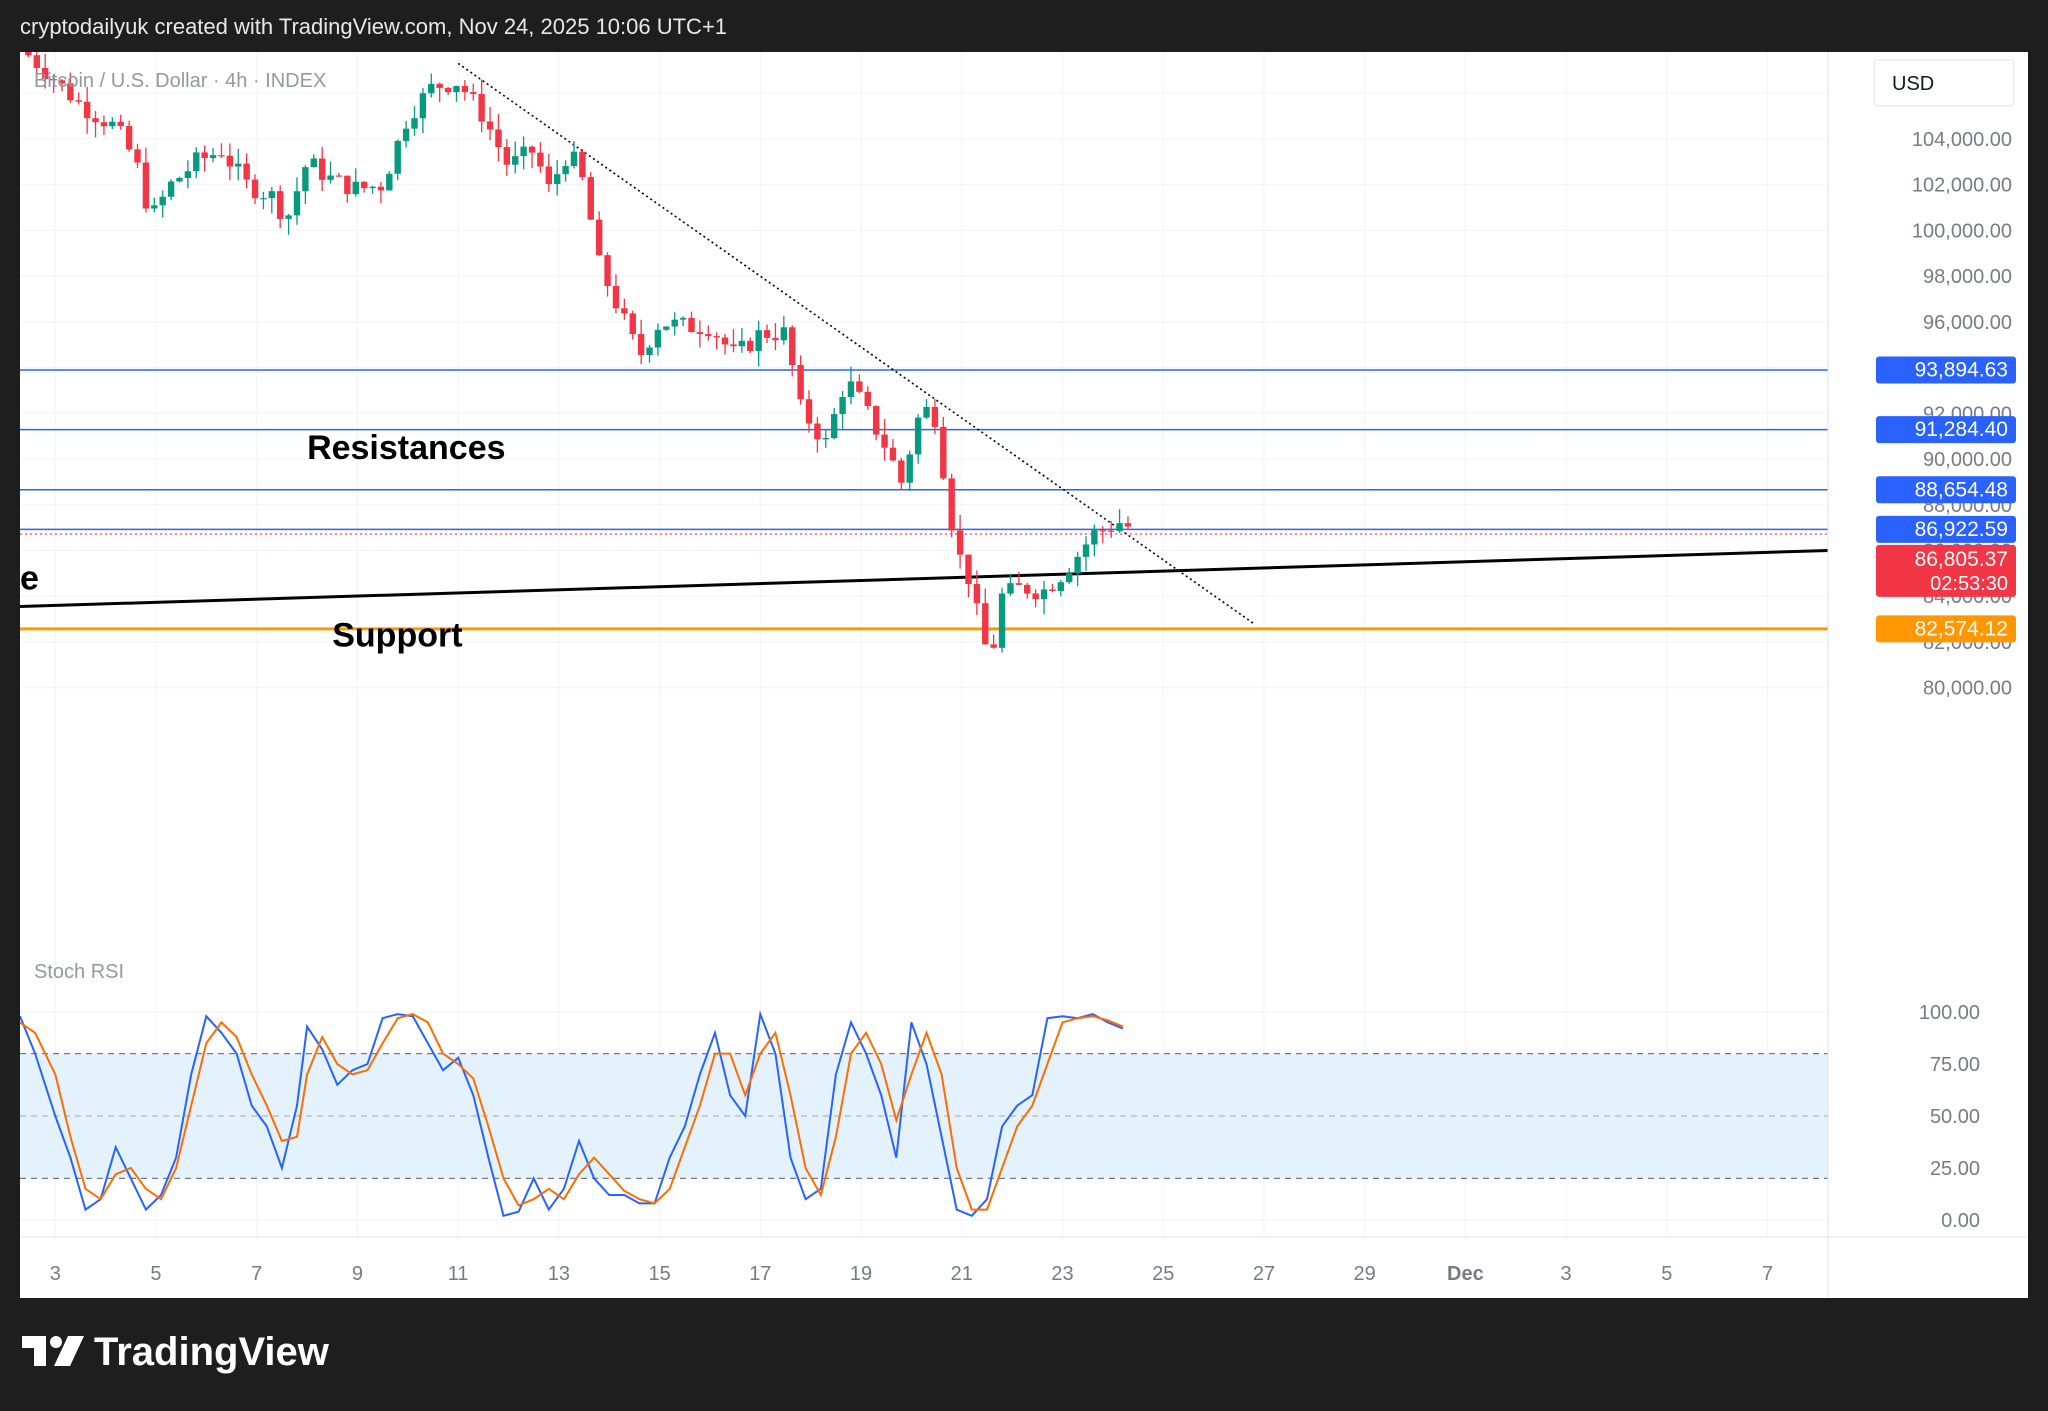  What do you see at coordinates (1946, 529) in the screenshot?
I see `resistance-4-label-bg` at bounding box center [1946, 529].